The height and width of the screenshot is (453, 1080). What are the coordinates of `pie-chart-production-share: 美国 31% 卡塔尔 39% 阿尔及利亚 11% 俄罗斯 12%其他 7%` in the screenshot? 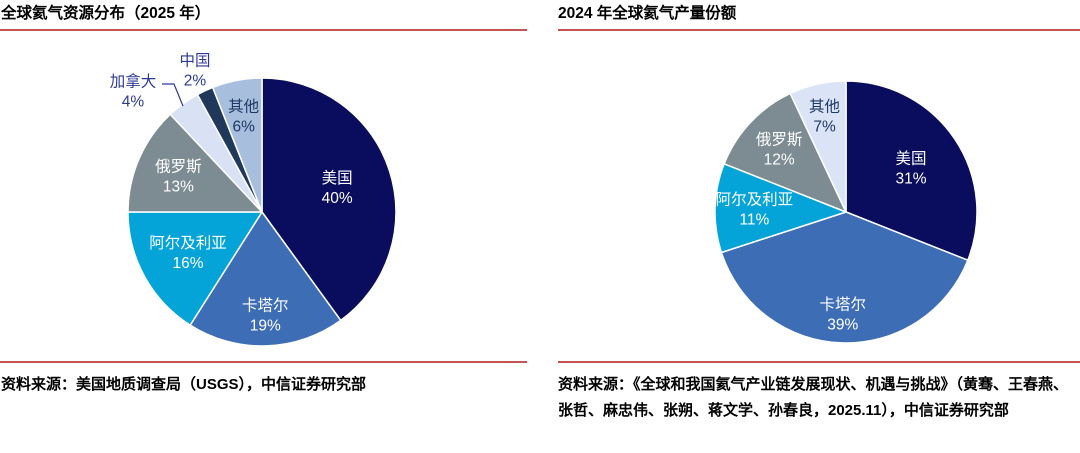 It's located at (846, 212).